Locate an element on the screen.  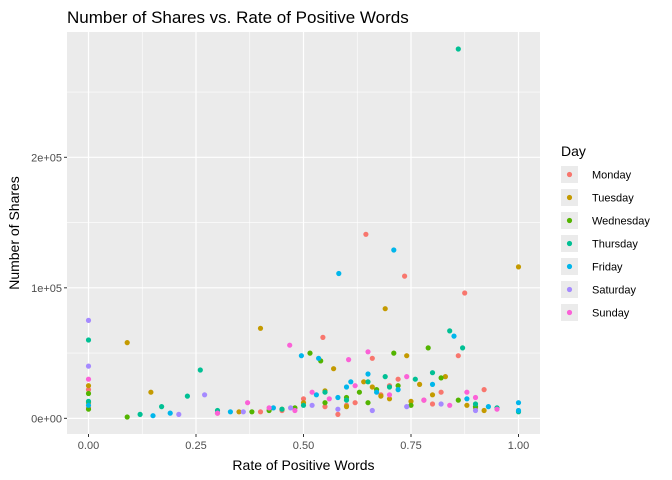
y-tick-label: 2e+05 is located at coordinates (46, 158).